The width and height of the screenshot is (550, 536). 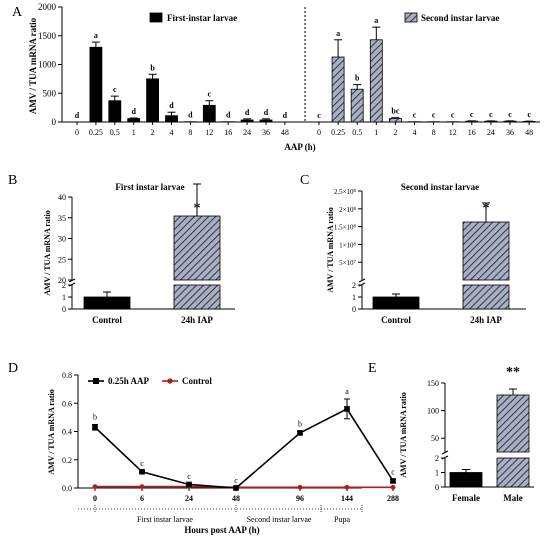 I want to click on x-tick-label-d: 144, so click(x=347, y=498).